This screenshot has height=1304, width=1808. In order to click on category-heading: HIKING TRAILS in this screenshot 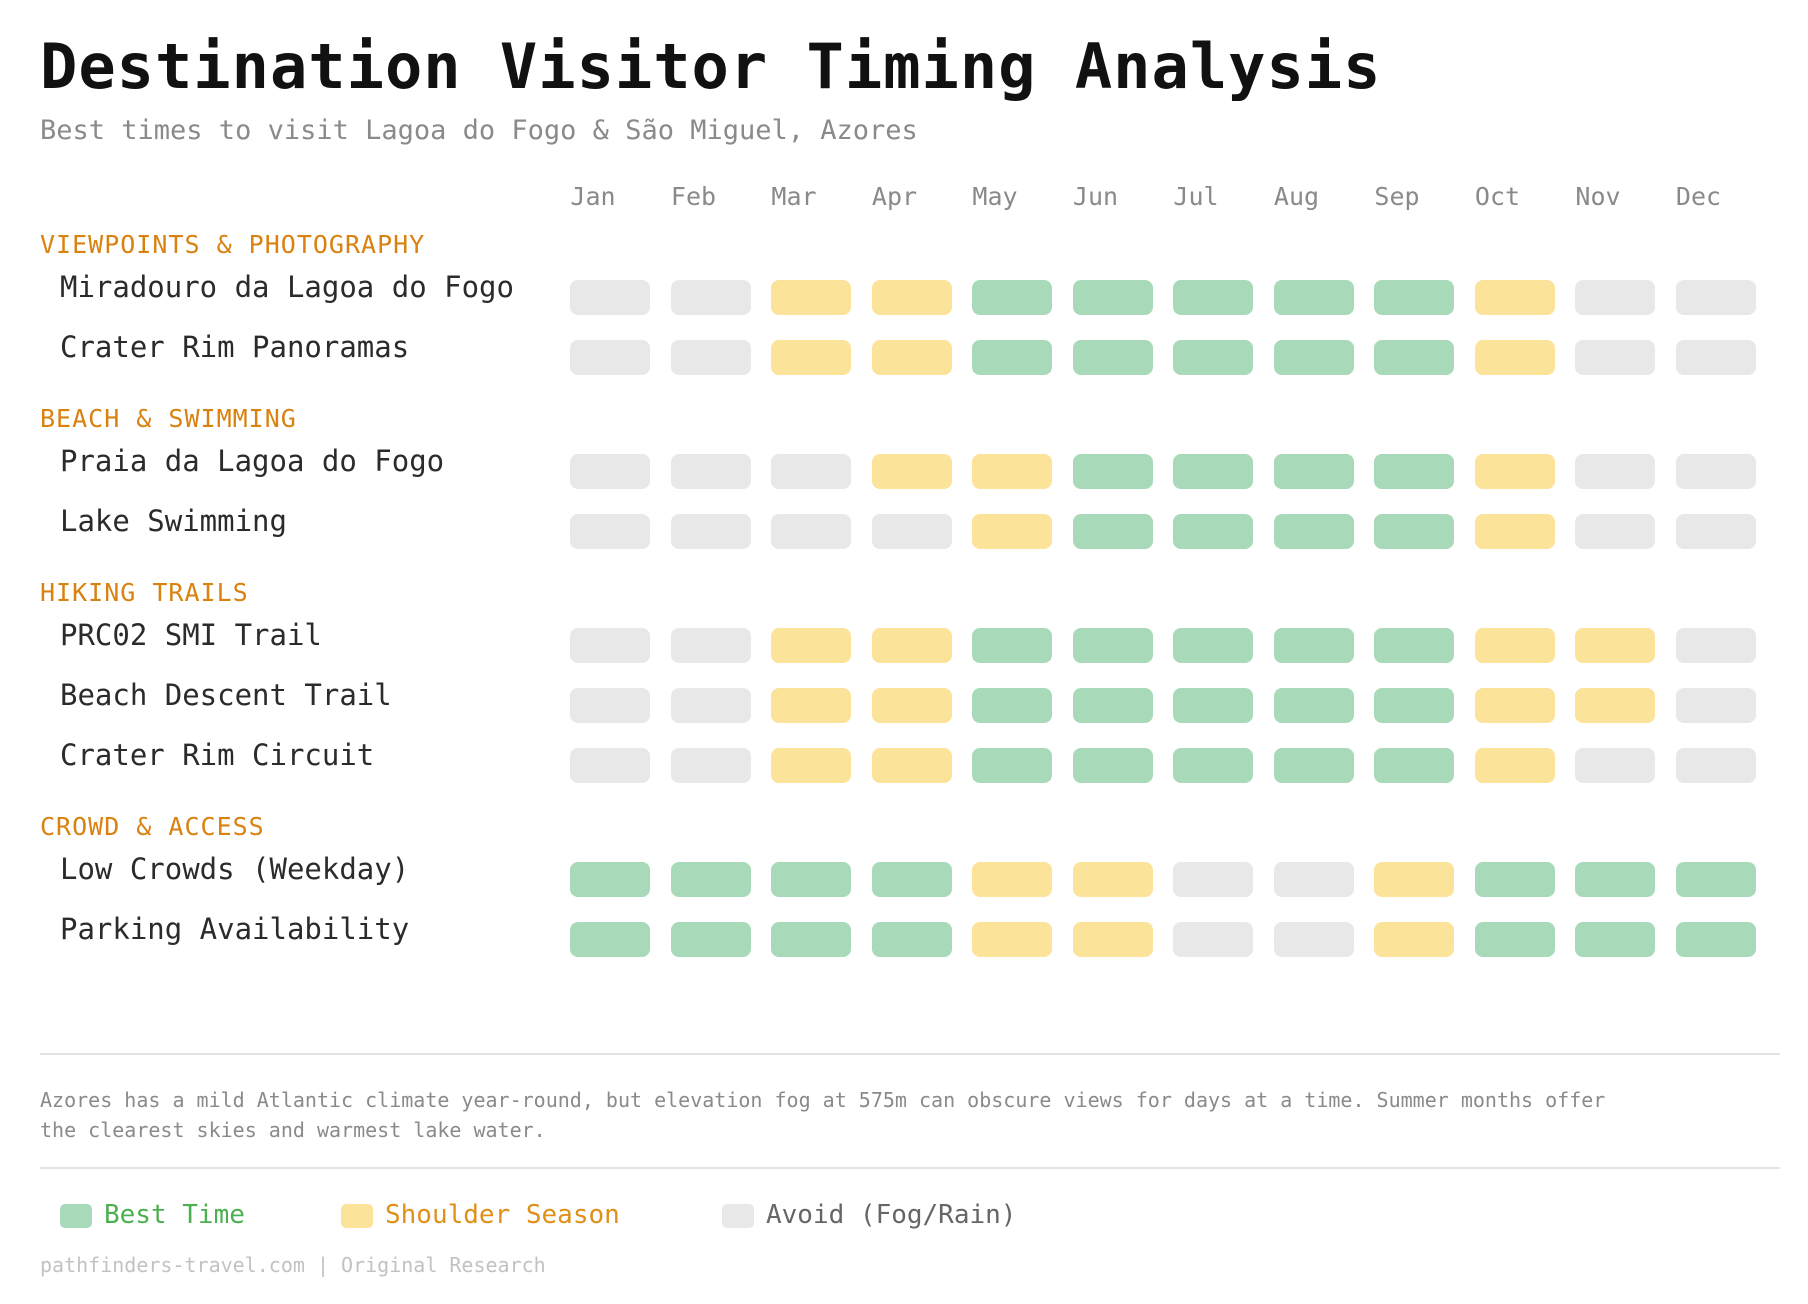, I will do `click(144, 592)`.